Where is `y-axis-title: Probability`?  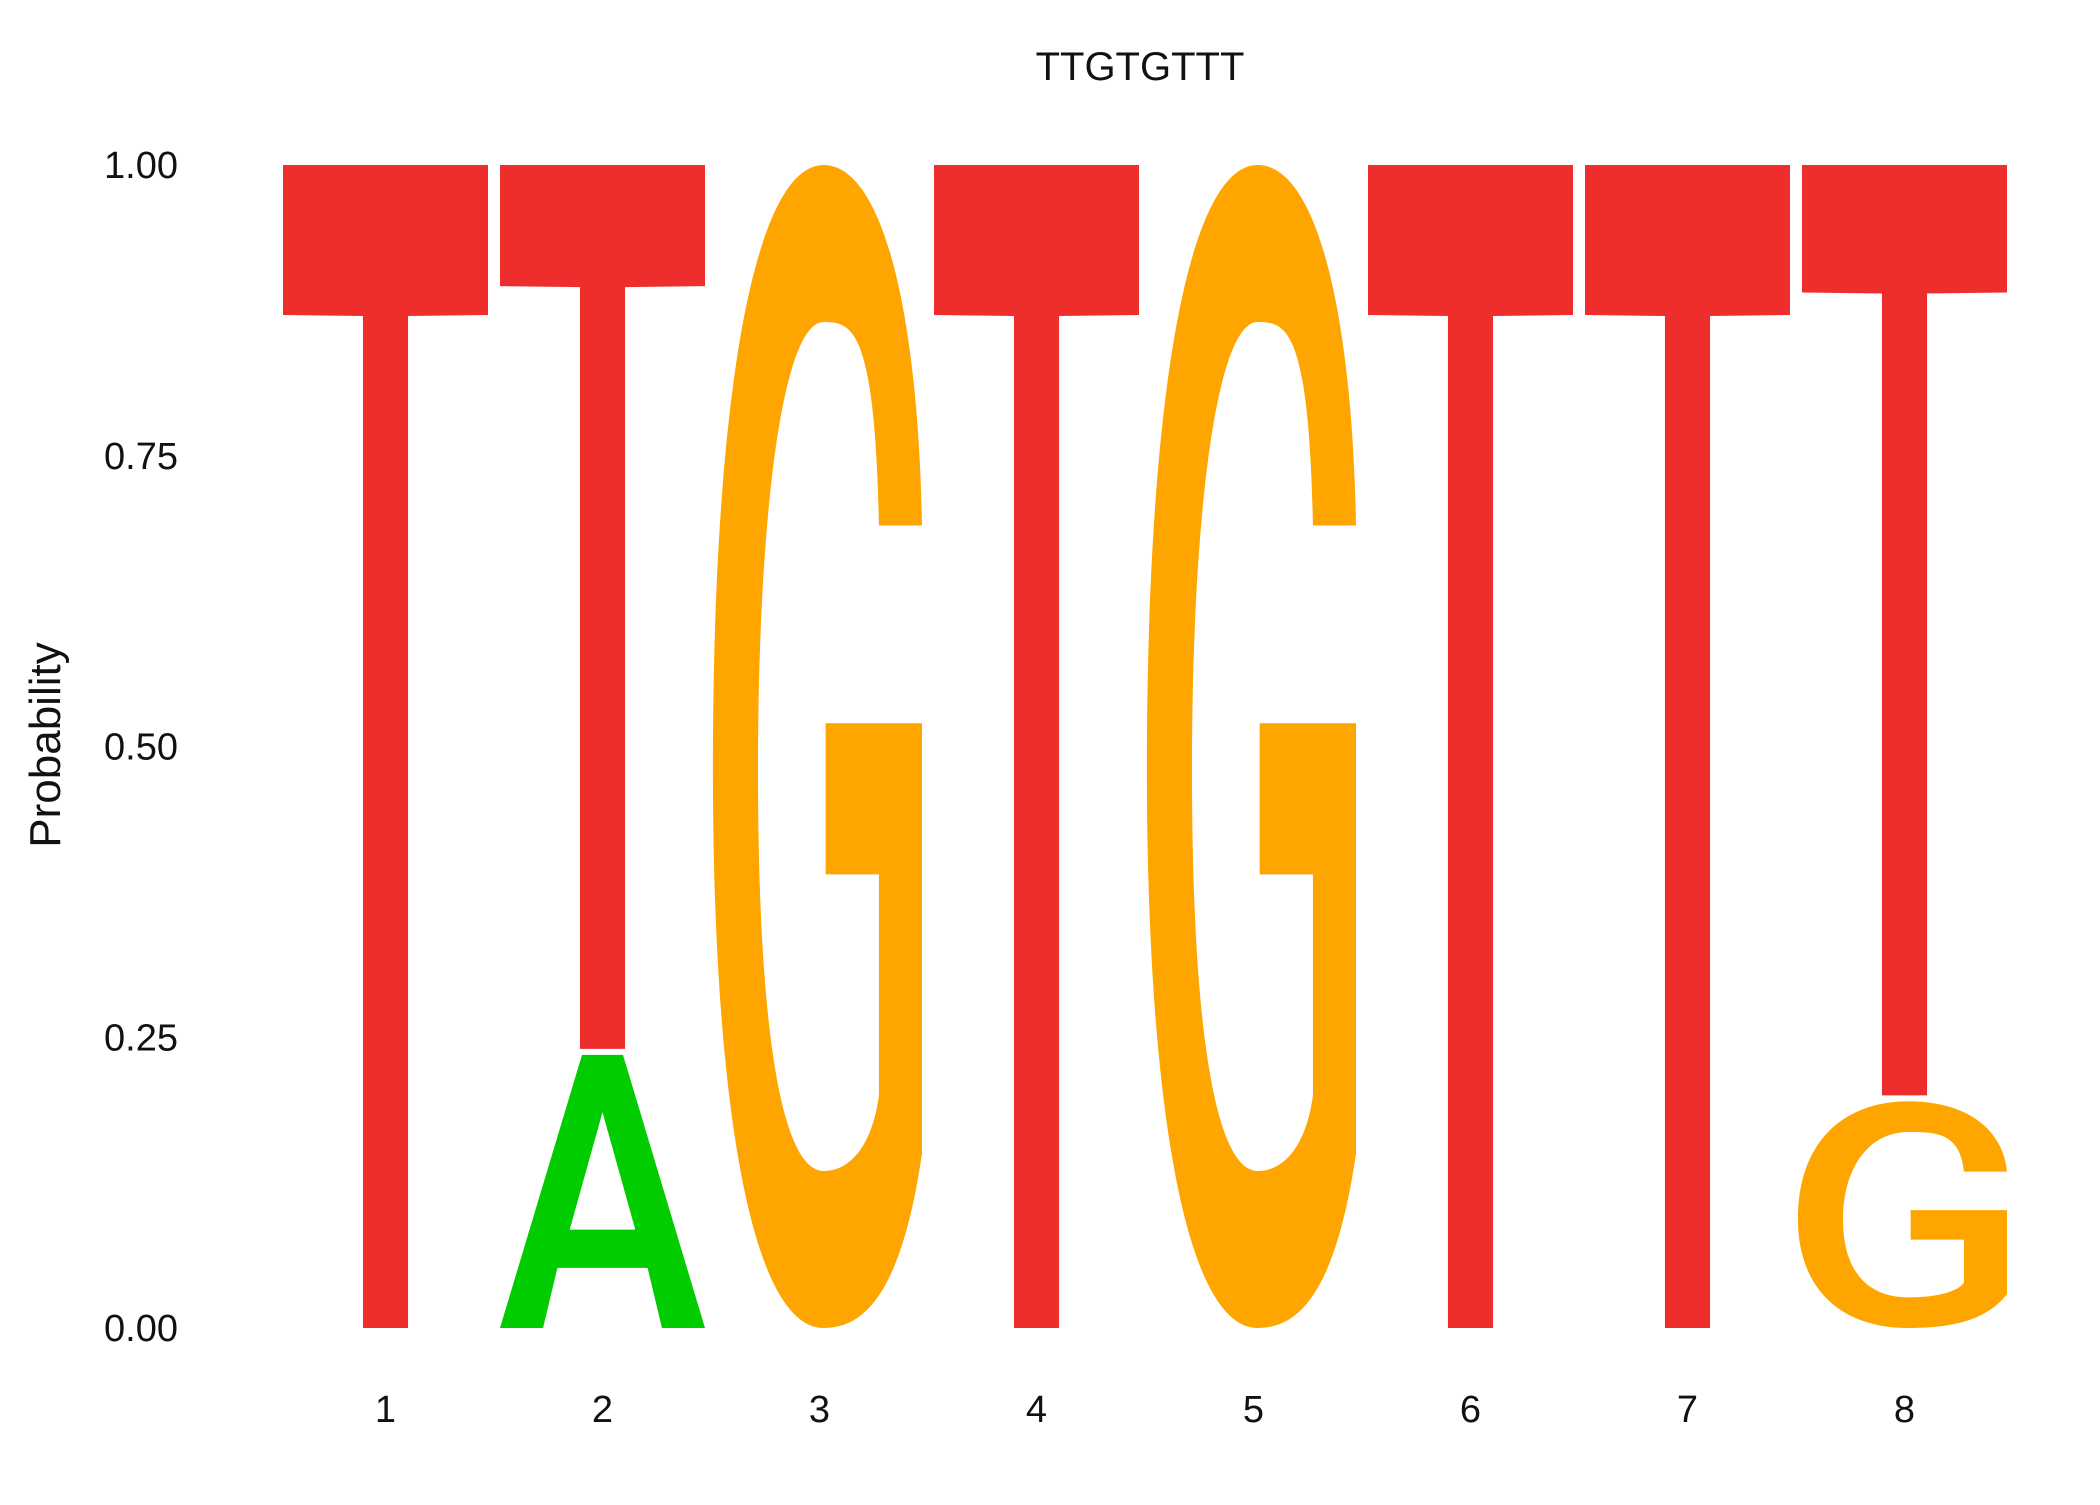 y-axis-title: Probability is located at coordinates (45, 744).